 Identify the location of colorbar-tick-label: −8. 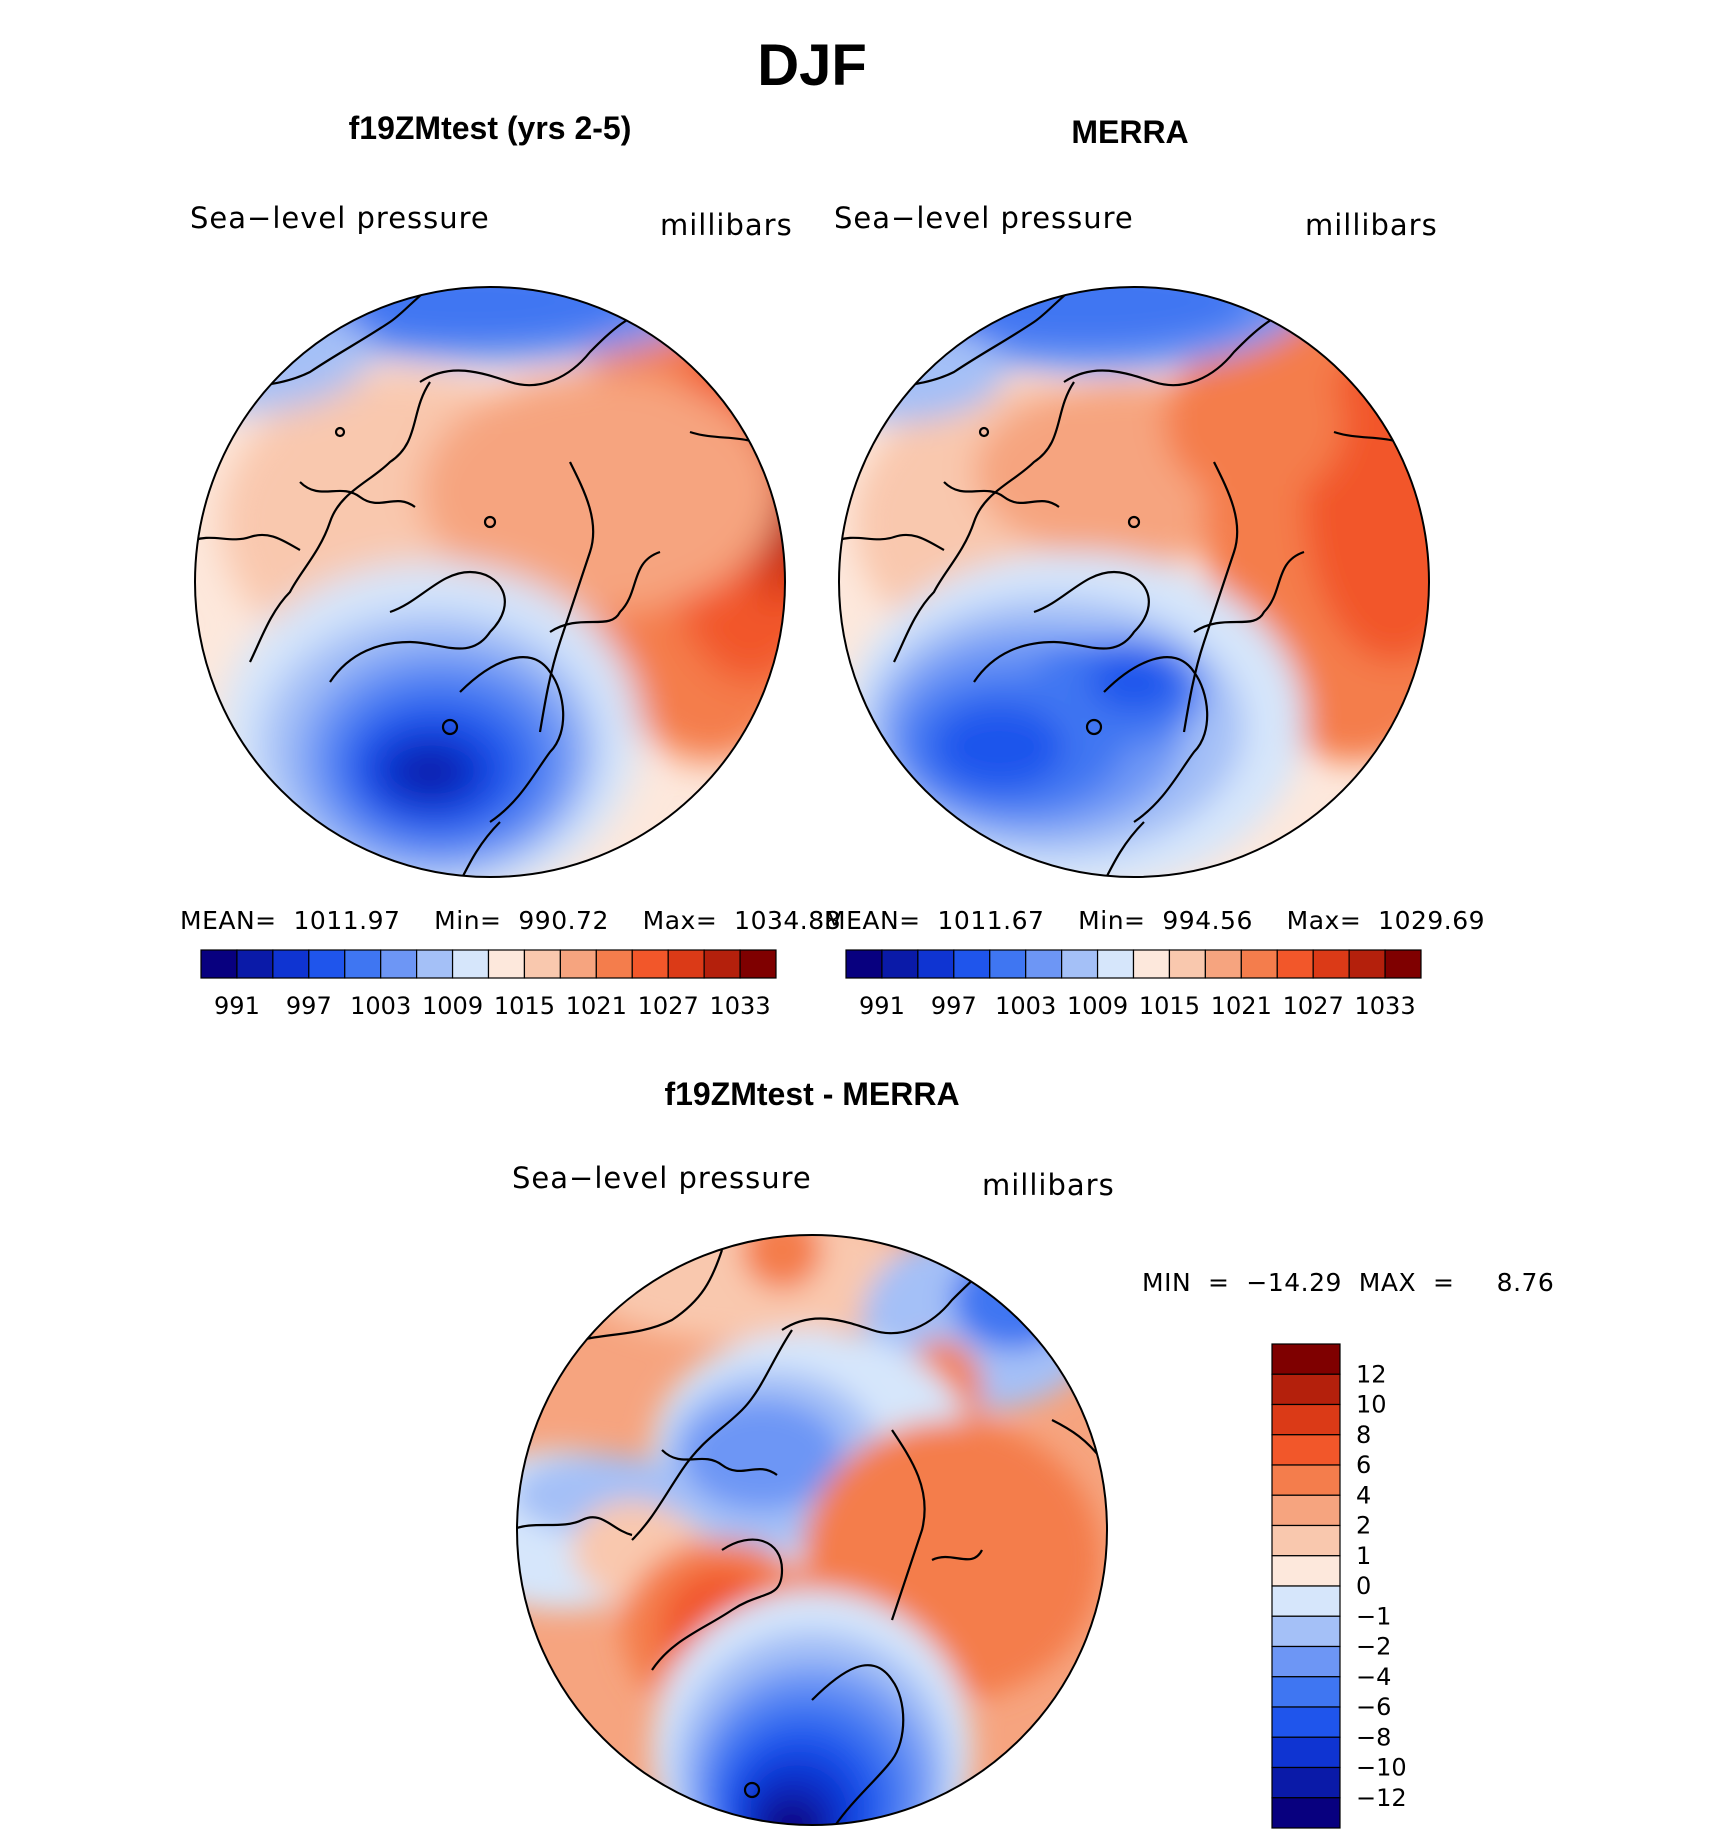
(1373, 1737).